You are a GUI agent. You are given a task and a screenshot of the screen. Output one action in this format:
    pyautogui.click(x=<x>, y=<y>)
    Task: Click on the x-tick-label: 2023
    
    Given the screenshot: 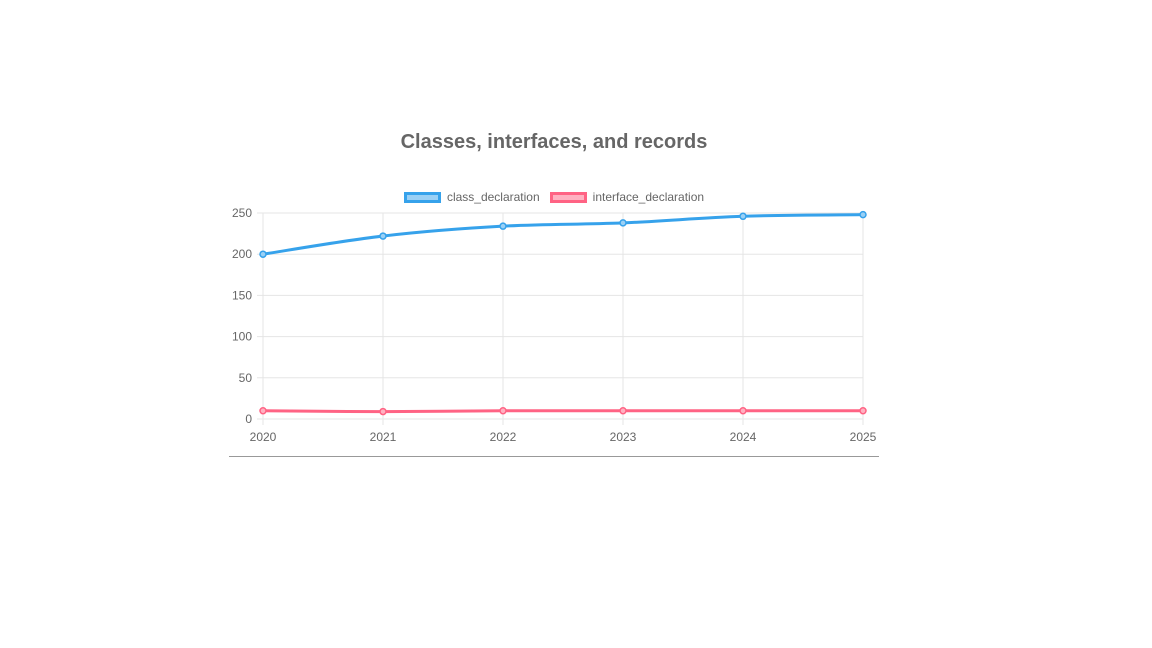 What is the action you would take?
    pyautogui.click(x=623, y=437)
    